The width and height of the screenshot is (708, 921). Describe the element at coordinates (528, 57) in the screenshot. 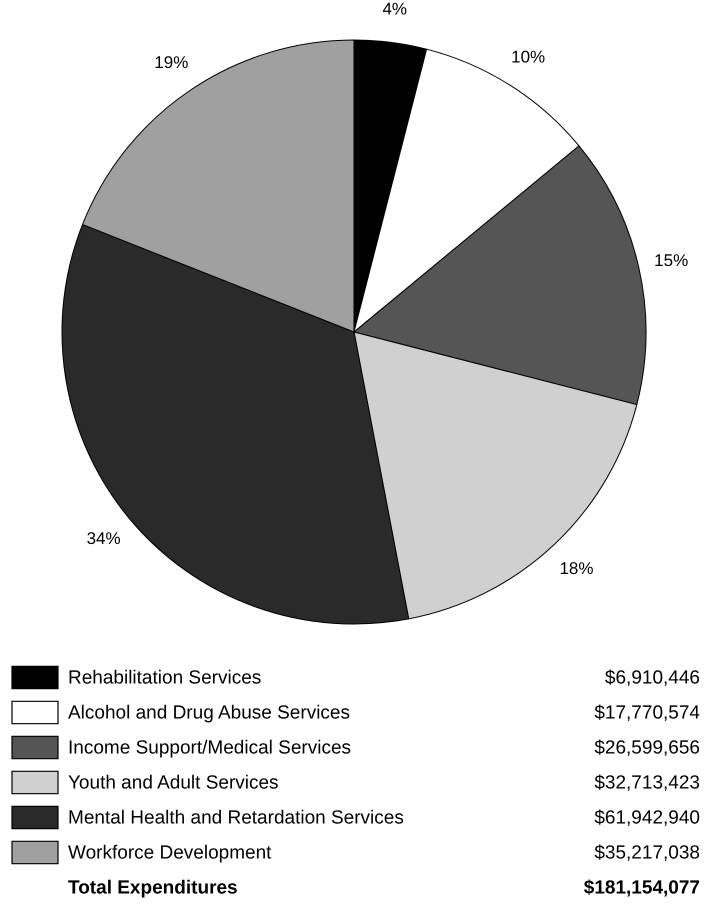

I see `data-label: 10%` at that location.